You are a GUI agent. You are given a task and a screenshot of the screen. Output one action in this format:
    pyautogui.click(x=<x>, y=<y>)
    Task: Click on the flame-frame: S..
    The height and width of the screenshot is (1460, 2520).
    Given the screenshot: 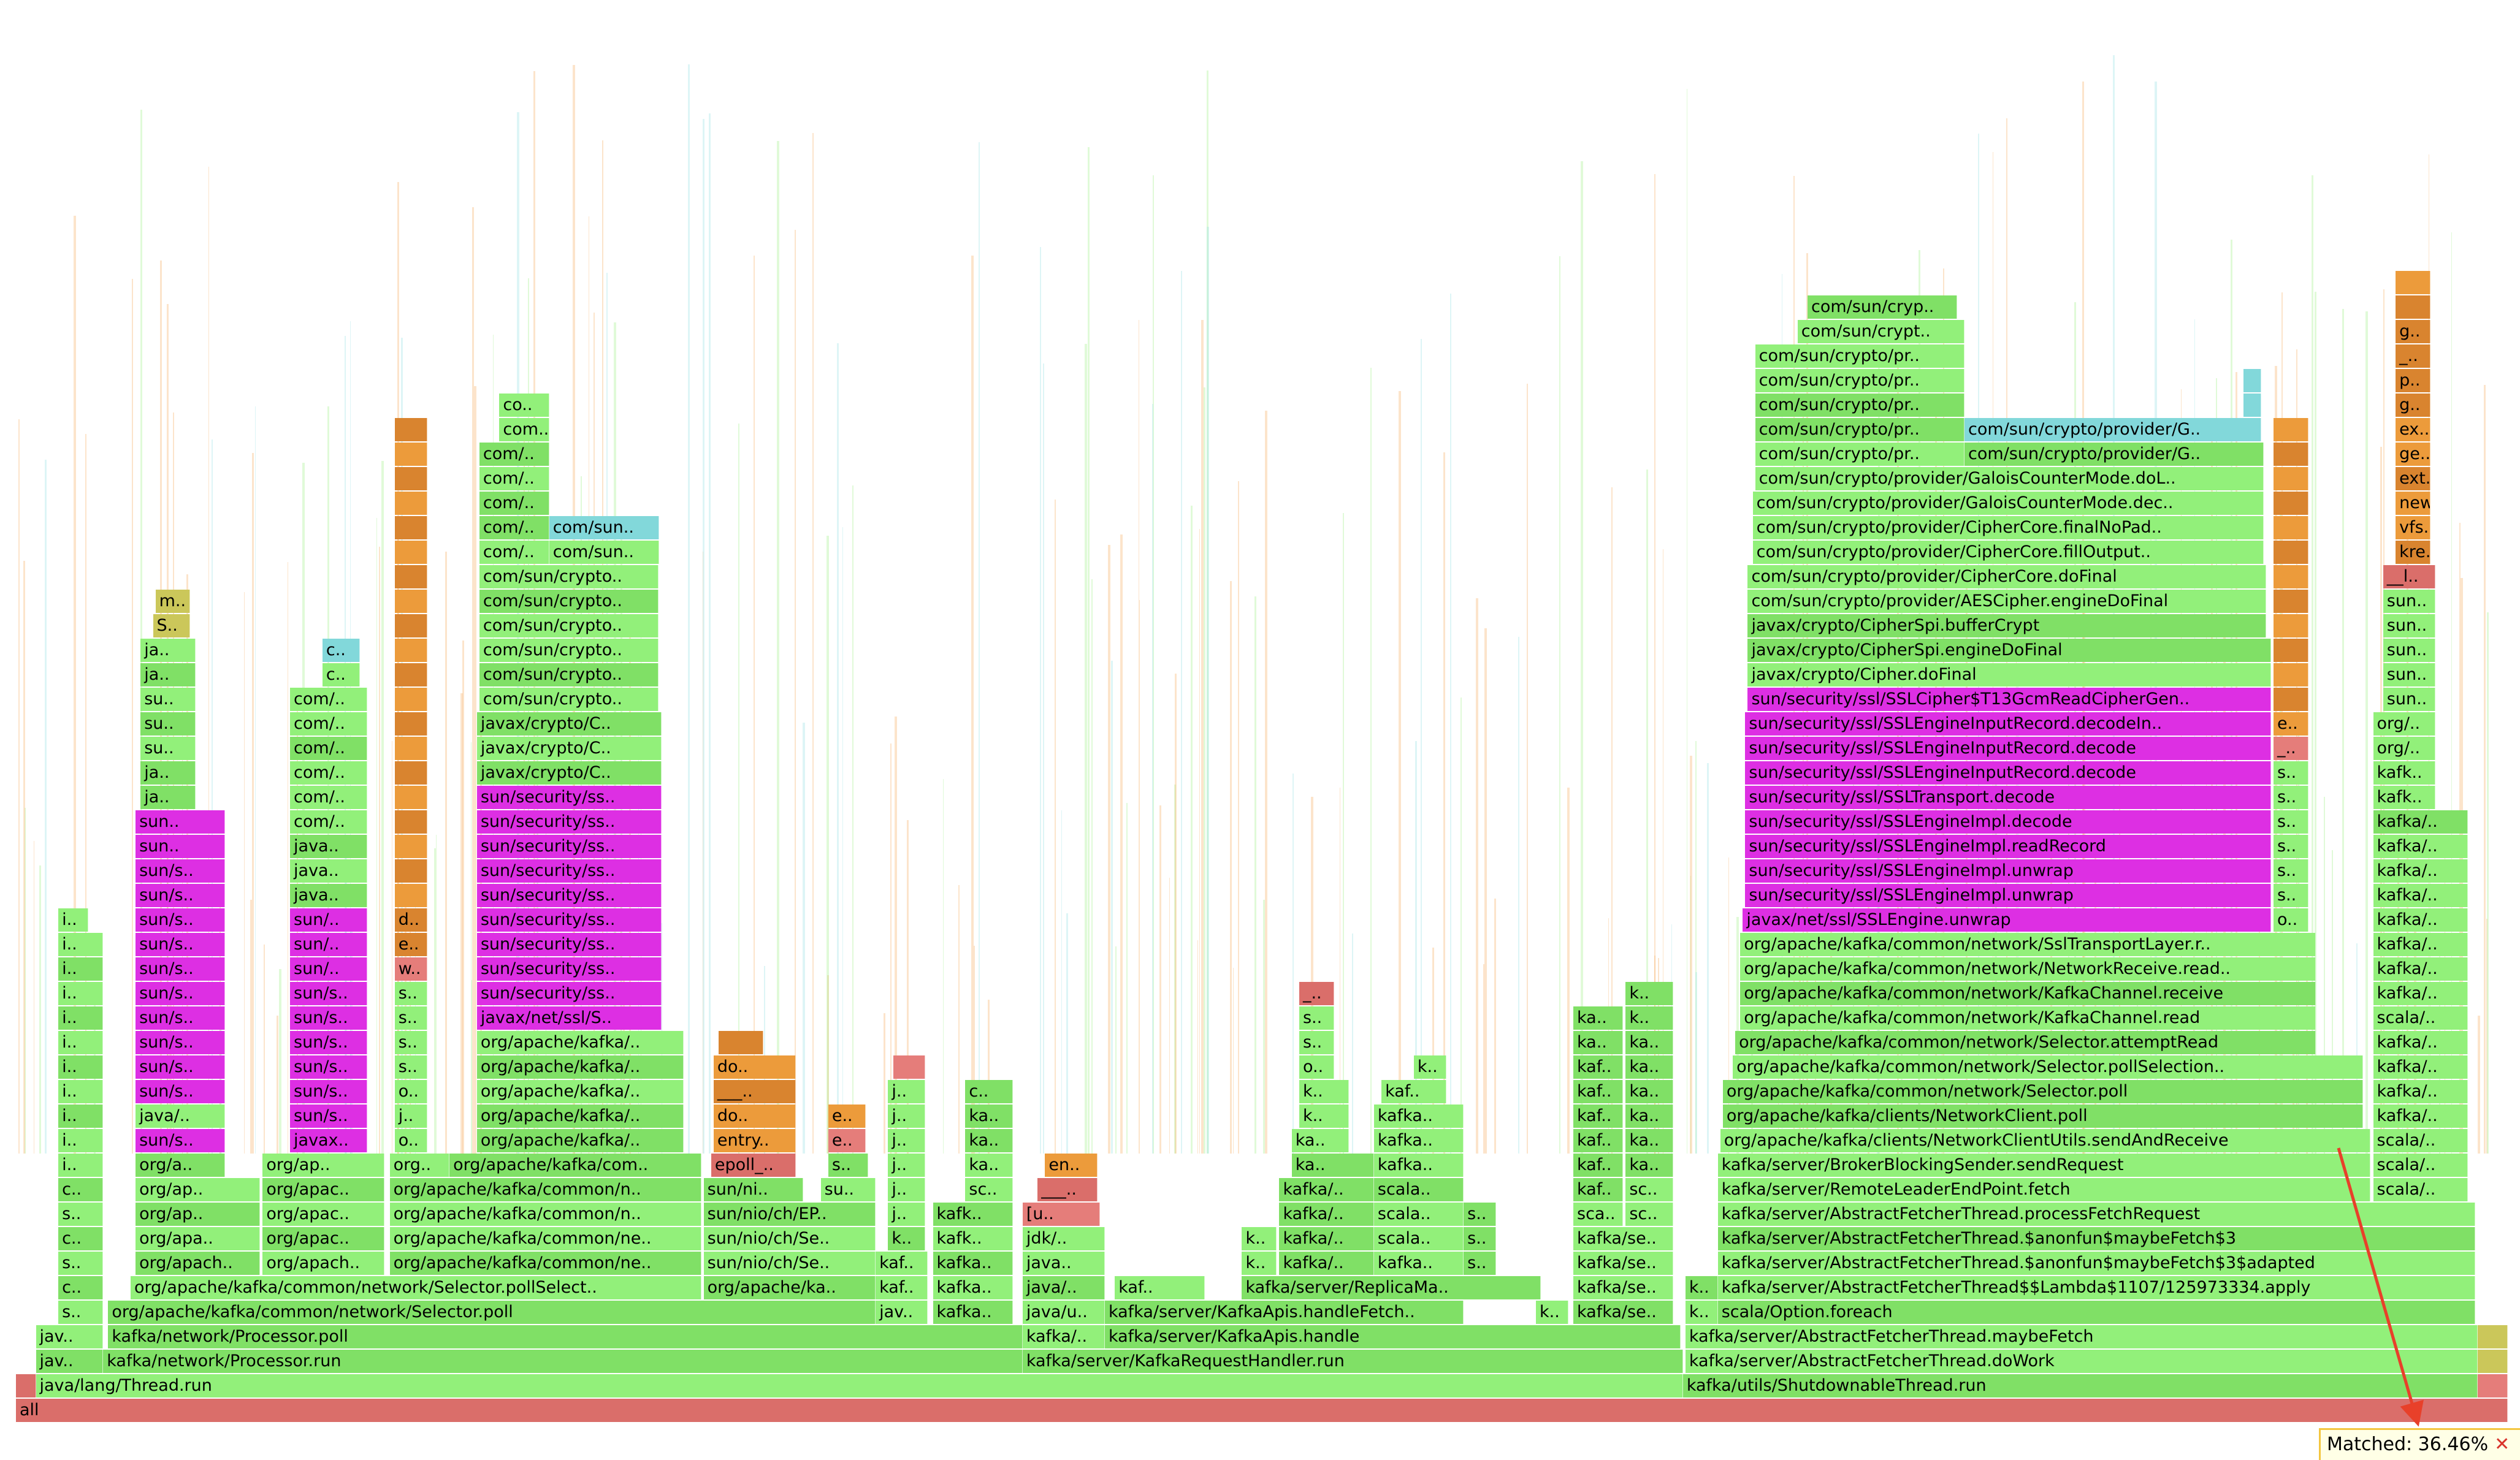 What is the action you would take?
    pyautogui.click(x=172, y=625)
    